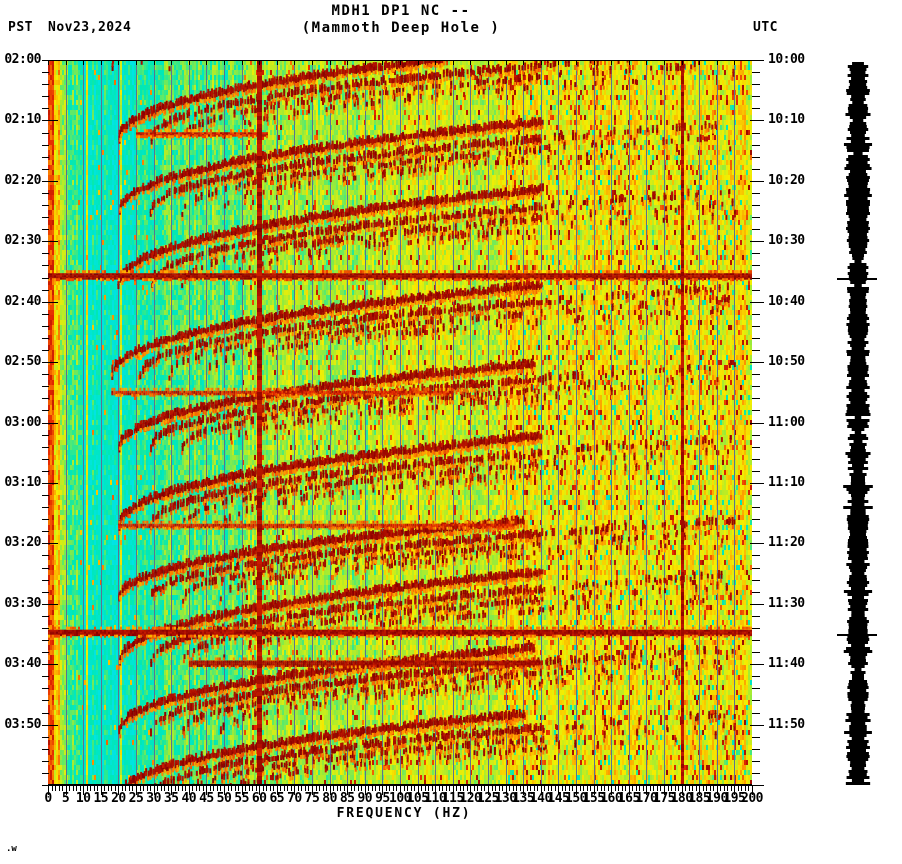  I want to click on x-axis-title: FREQUENCY (HZ), so click(404, 813).